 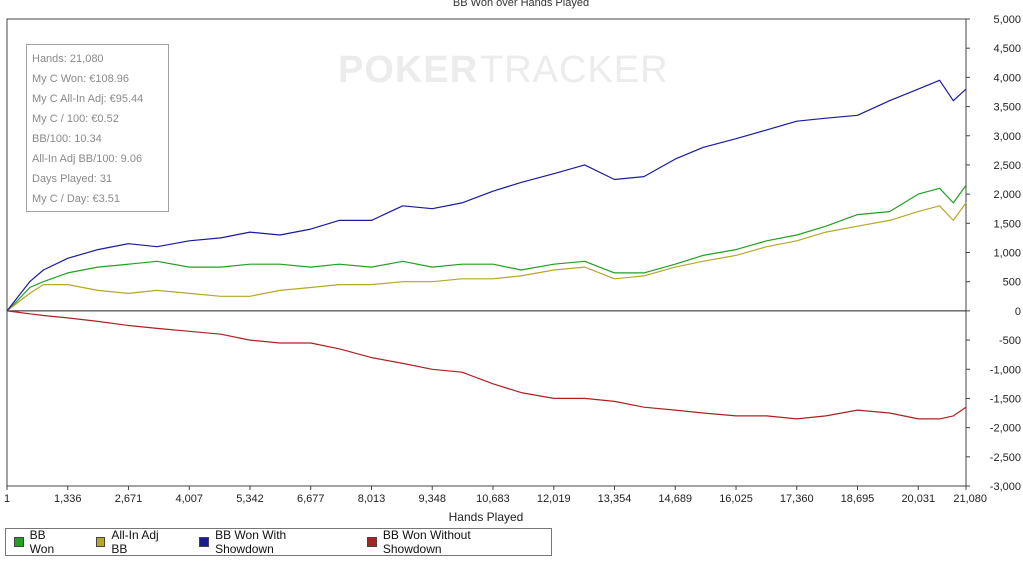 What do you see at coordinates (72, 179) in the screenshot?
I see `stat-days: Days Played: 31` at bounding box center [72, 179].